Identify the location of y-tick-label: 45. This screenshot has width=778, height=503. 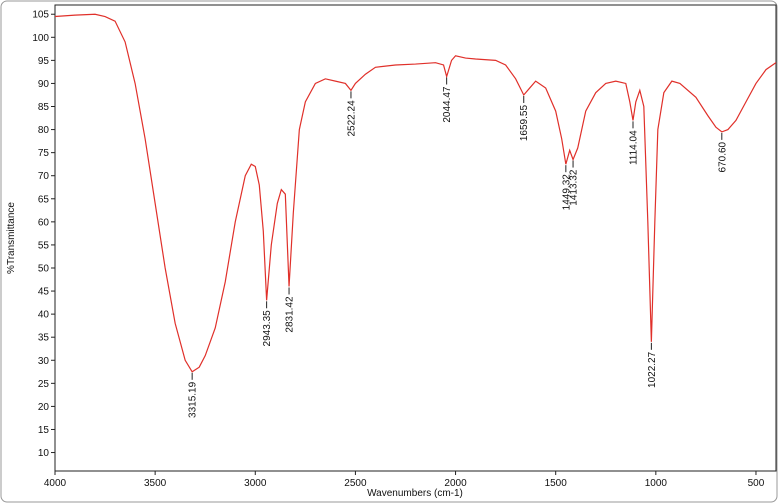
(44, 292).